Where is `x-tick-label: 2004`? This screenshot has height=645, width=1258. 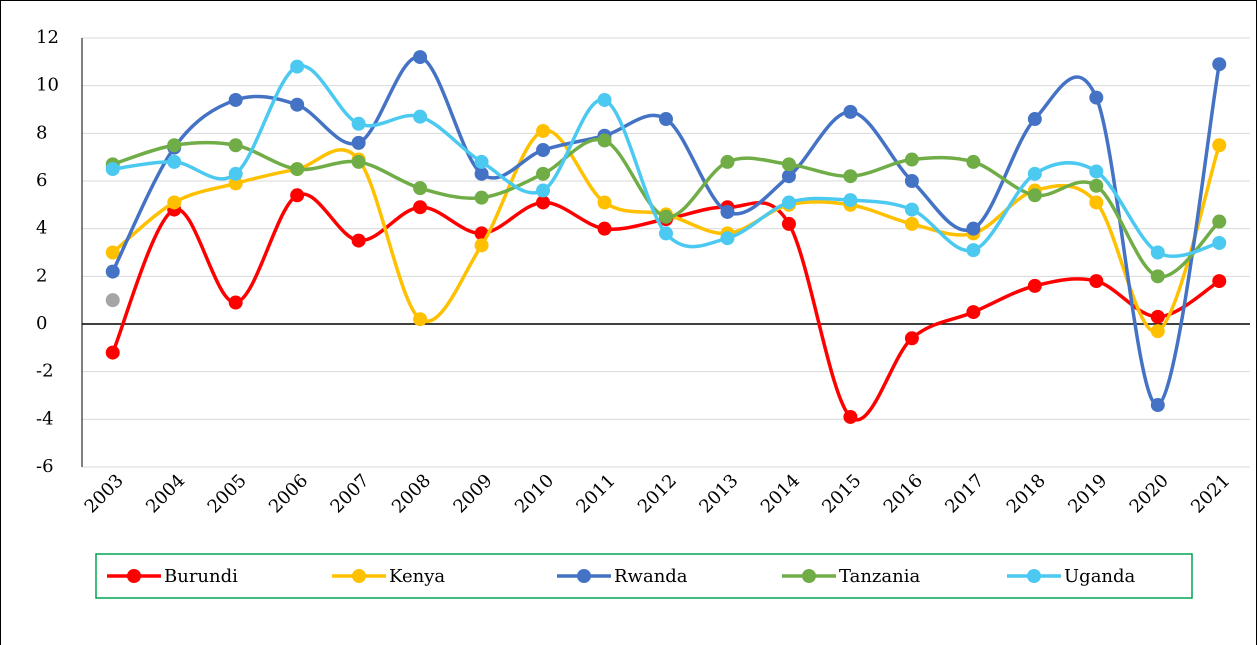 x-tick-label: 2004 is located at coordinates (165, 493).